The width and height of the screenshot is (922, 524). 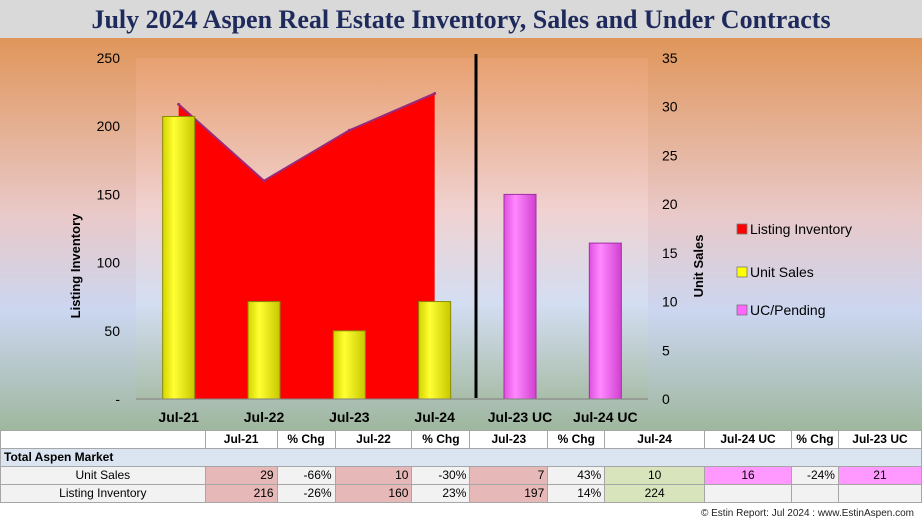 I want to click on legend-entry-0: Listing Inventory, so click(x=801, y=229).